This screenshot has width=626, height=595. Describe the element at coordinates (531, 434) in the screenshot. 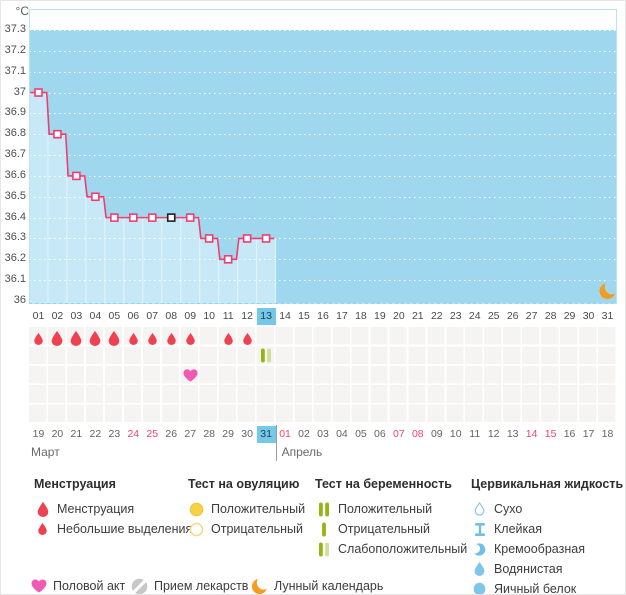

I see `calendar-date-cell: 14` at that location.